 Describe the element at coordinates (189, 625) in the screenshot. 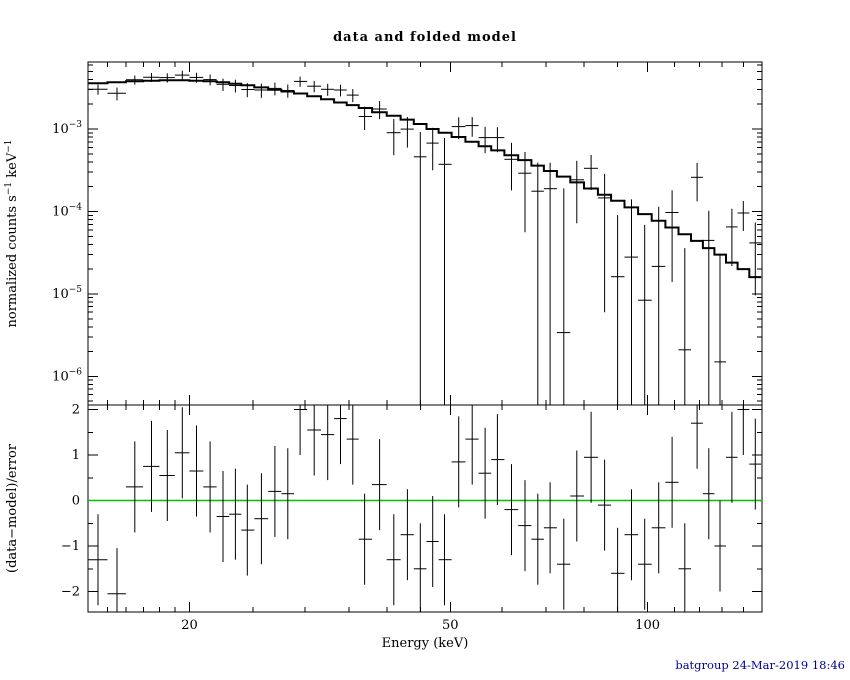

I see `x-tick-label: 20` at that location.